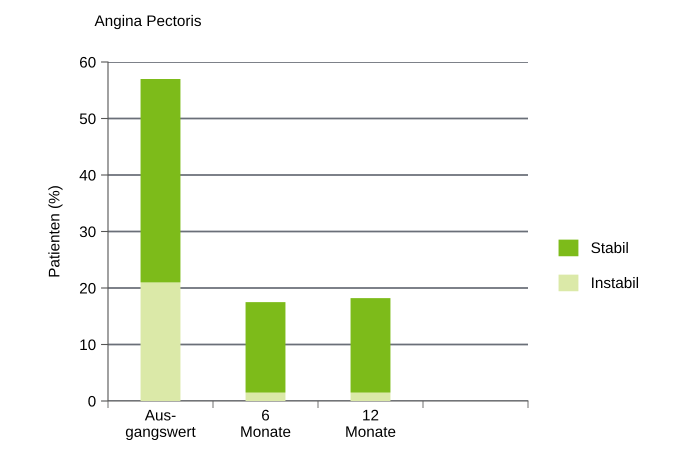 Image resolution: width=675 pixels, height=468 pixels. Describe the element at coordinates (371, 424) in the screenshot. I see `x-tick-label: 12 Monate` at that location.